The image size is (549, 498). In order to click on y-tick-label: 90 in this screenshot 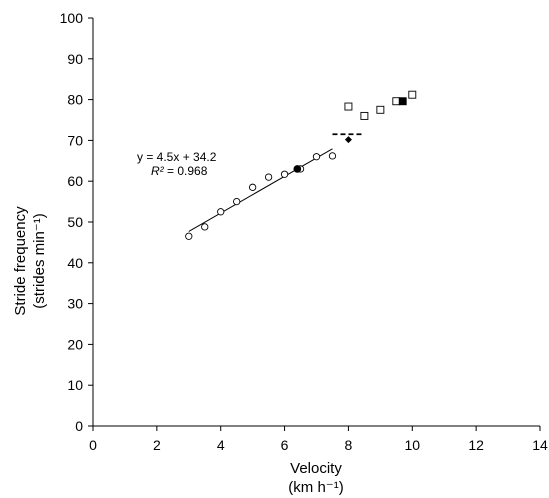, I will do `click(75, 59)`.